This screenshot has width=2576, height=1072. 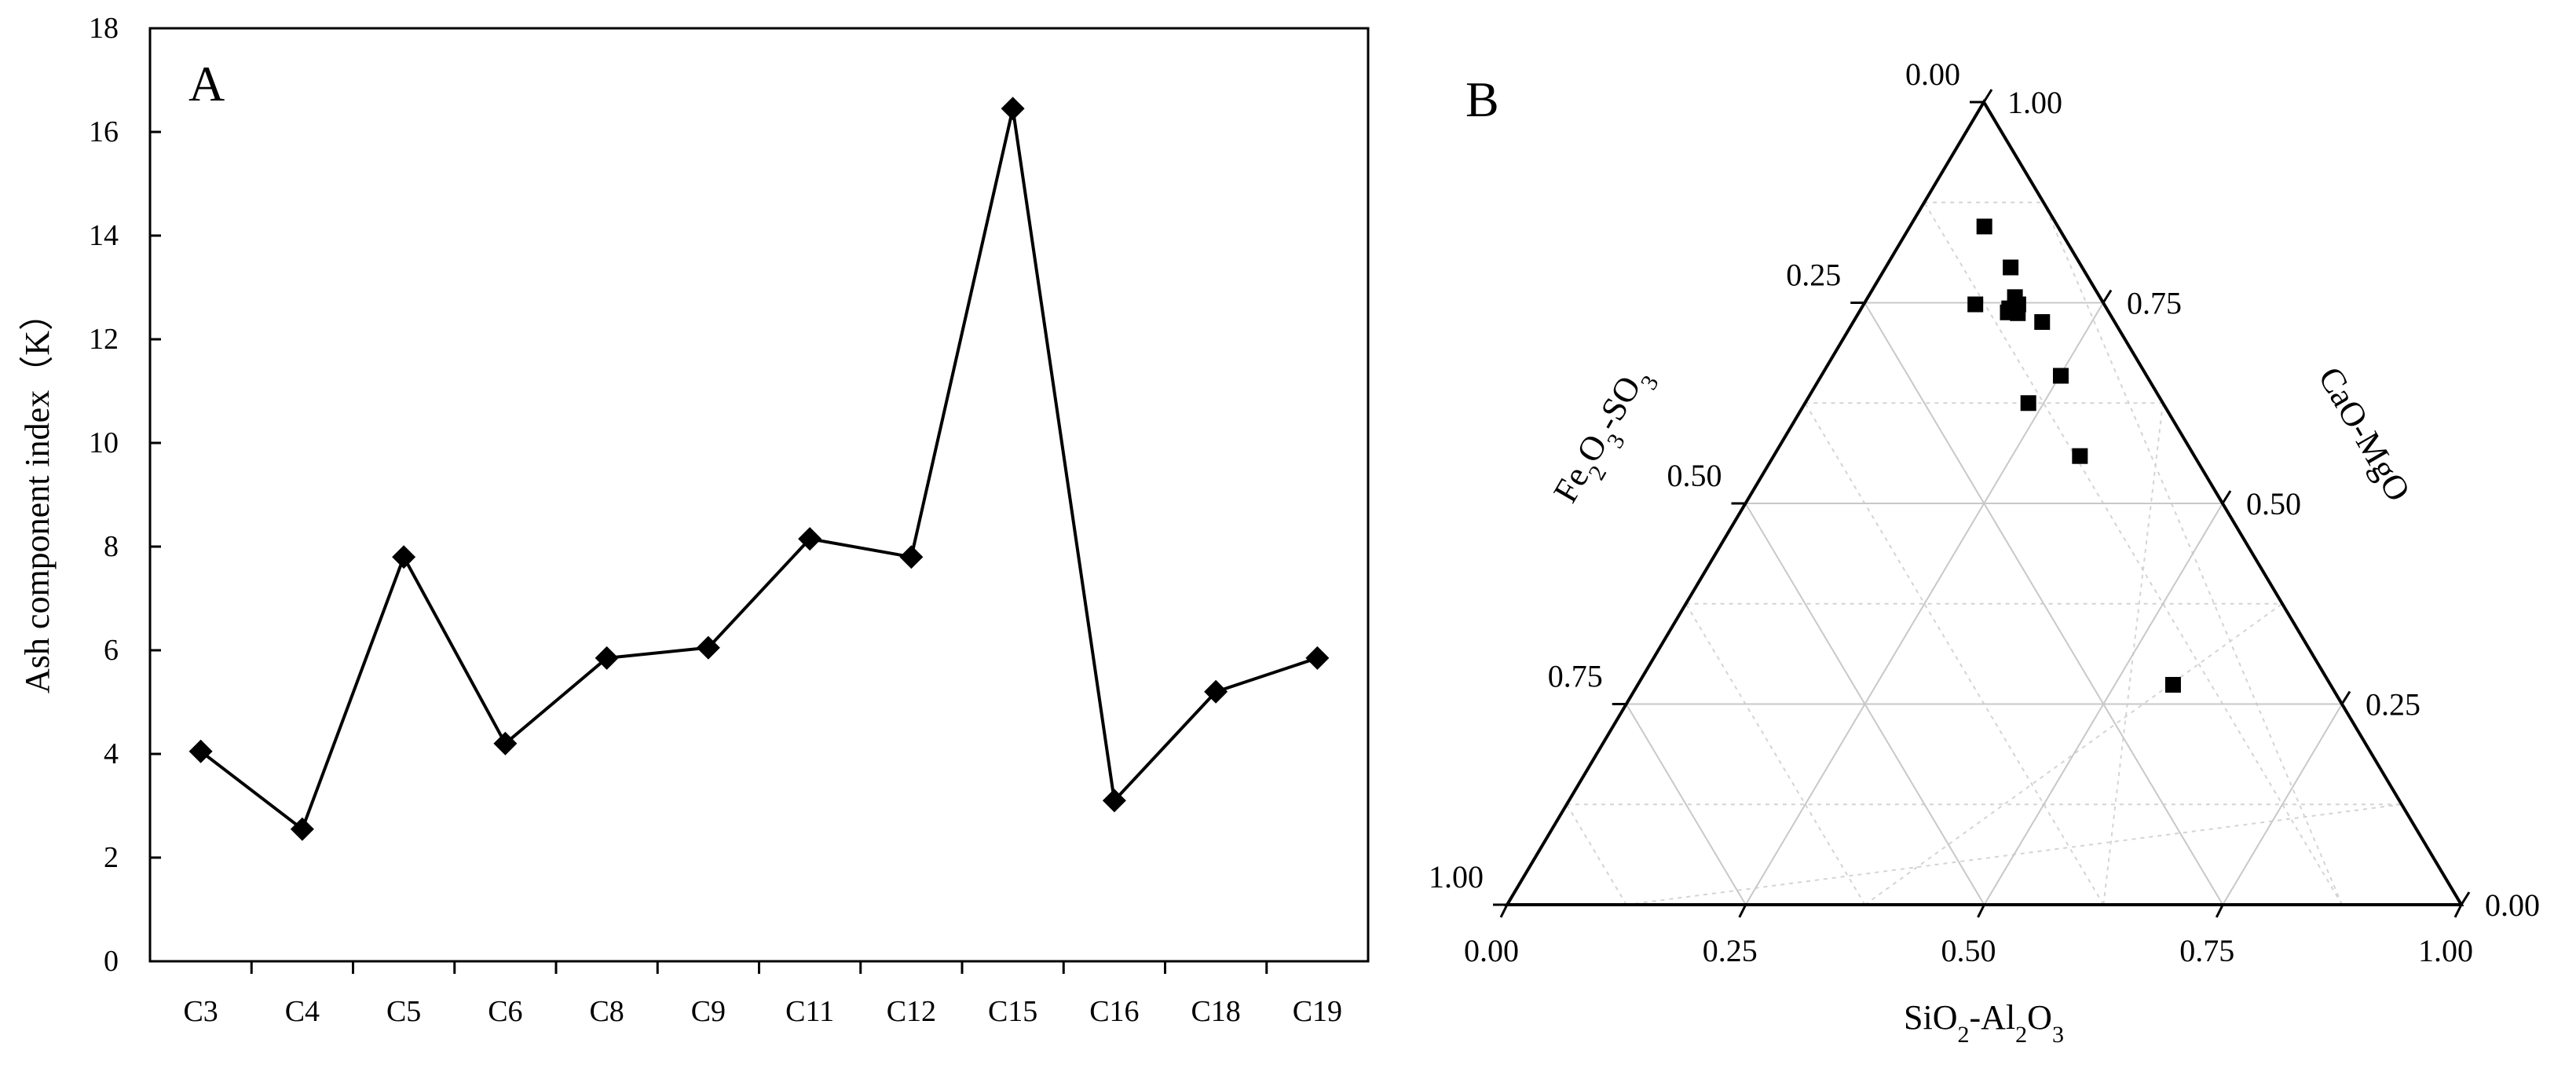 What do you see at coordinates (1984, 1023) in the screenshot?
I see `bottom-axis-label: SiO2-Al2O3` at bounding box center [1984, 1023].